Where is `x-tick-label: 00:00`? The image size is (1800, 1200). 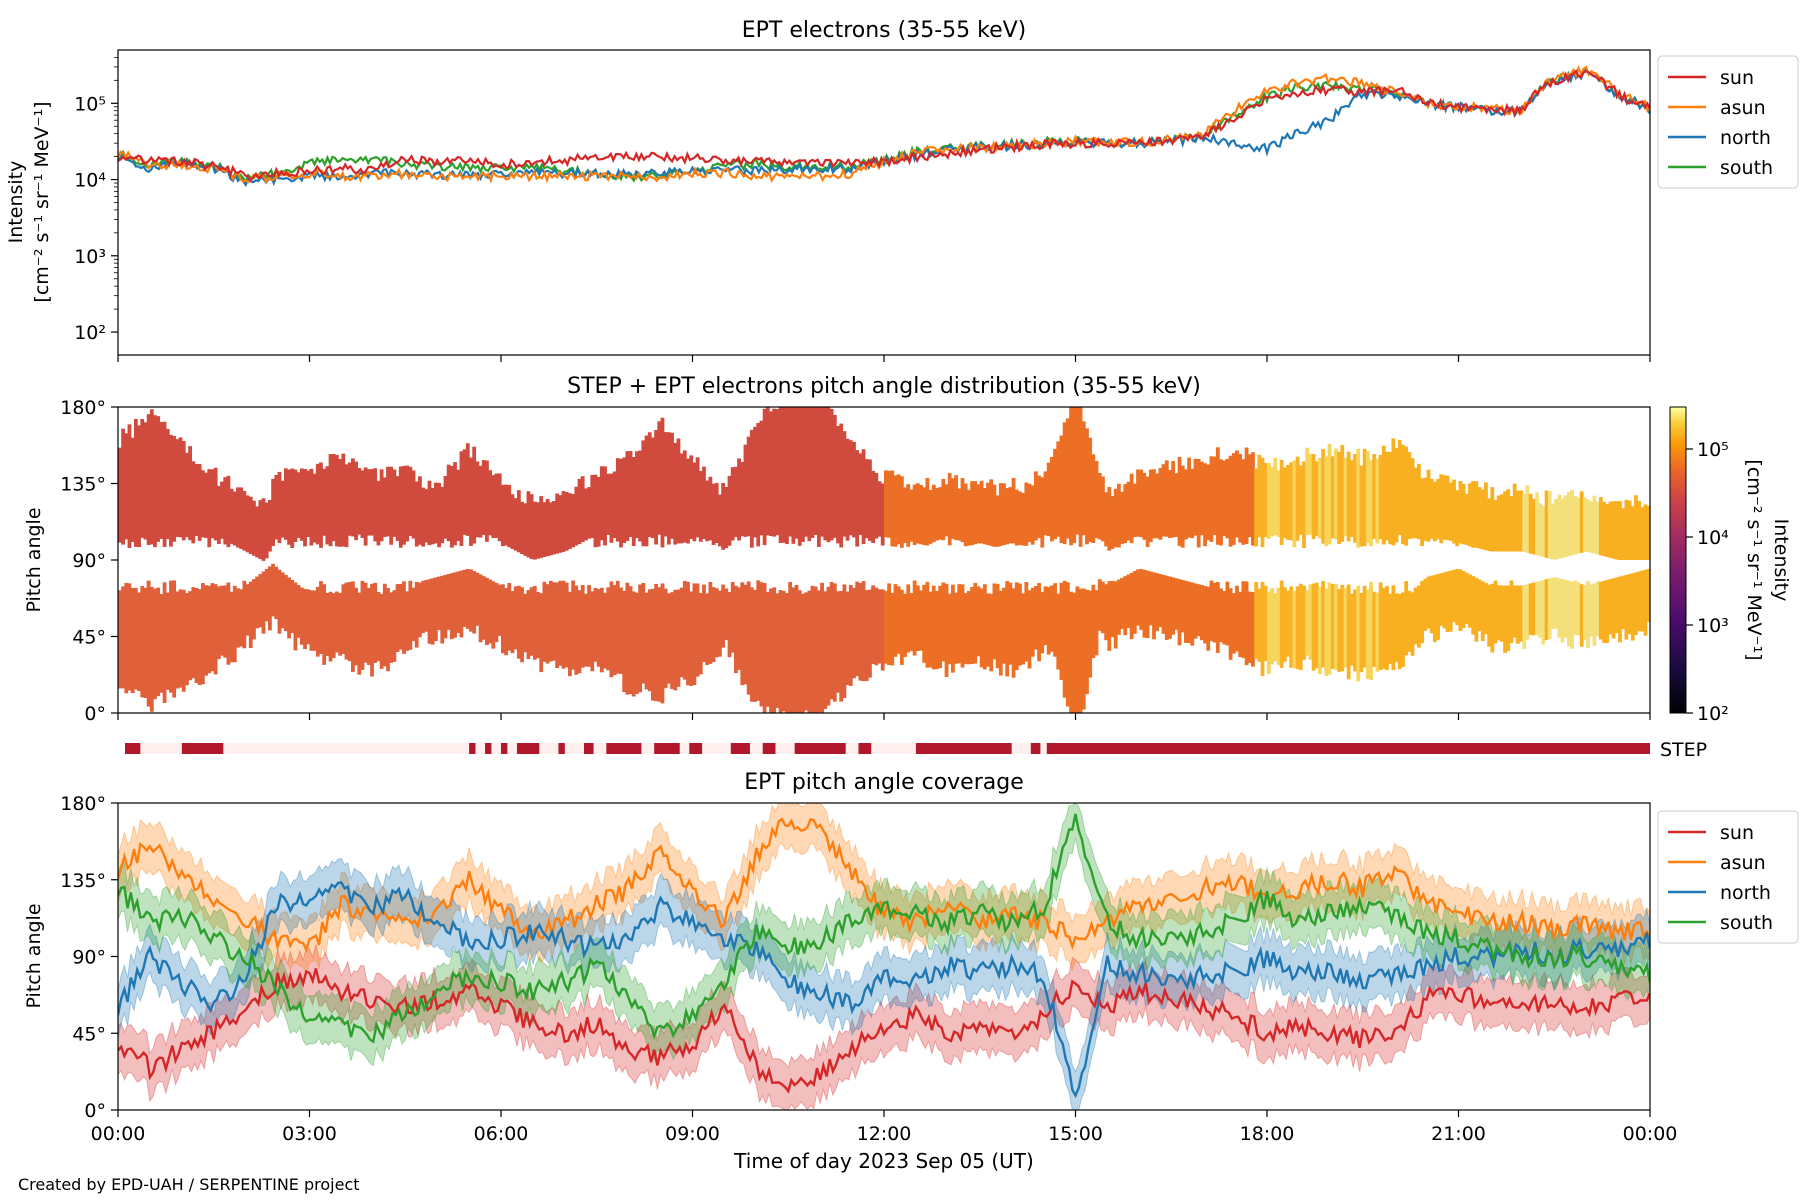 x-tick-label: 00:00 is located at coordinates (1650, 1134).